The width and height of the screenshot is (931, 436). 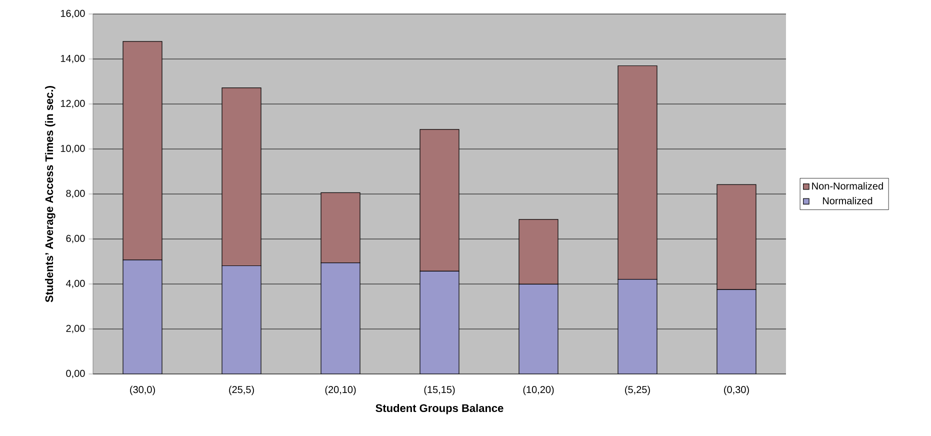 What do you see at coordinates (75, 239) in the screenshot?
I see `y-tick-label: 6,00` at bounding box center [75, 239].